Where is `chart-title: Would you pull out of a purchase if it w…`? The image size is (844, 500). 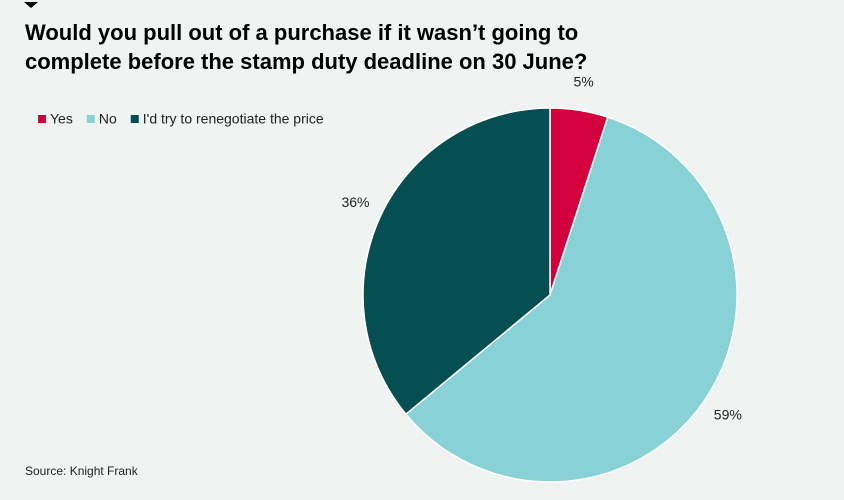 chart-title: Would you pull out of a purchase if it w… is located at coordinates (306, 47).